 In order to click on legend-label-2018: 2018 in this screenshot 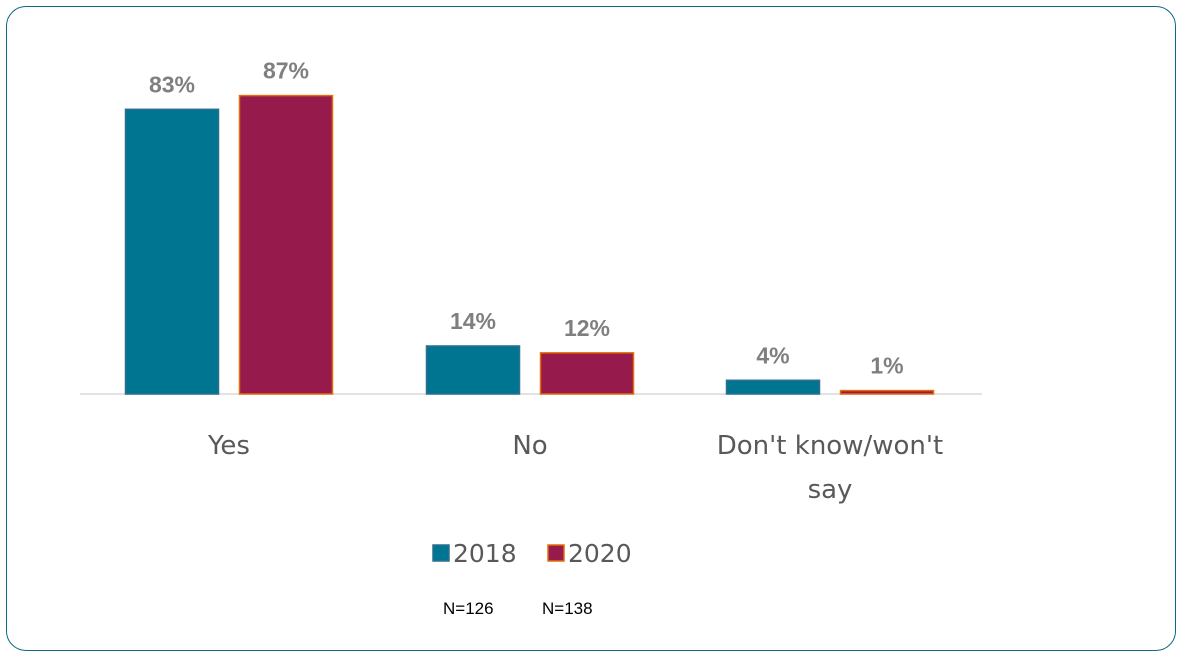, I will do `click(485, 553)`.